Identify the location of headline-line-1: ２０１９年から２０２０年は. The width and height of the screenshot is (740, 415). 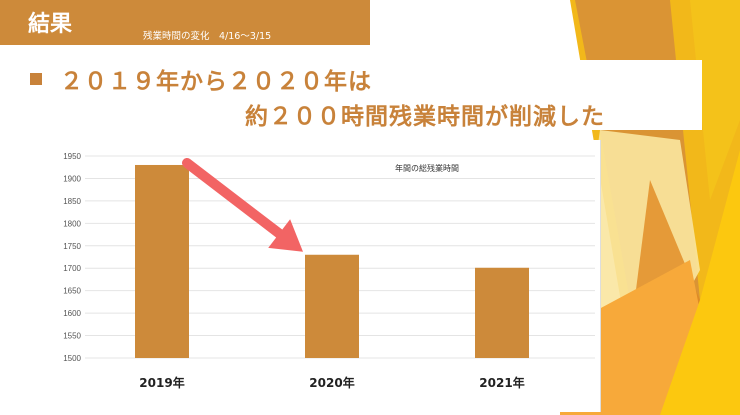
(216, 82).